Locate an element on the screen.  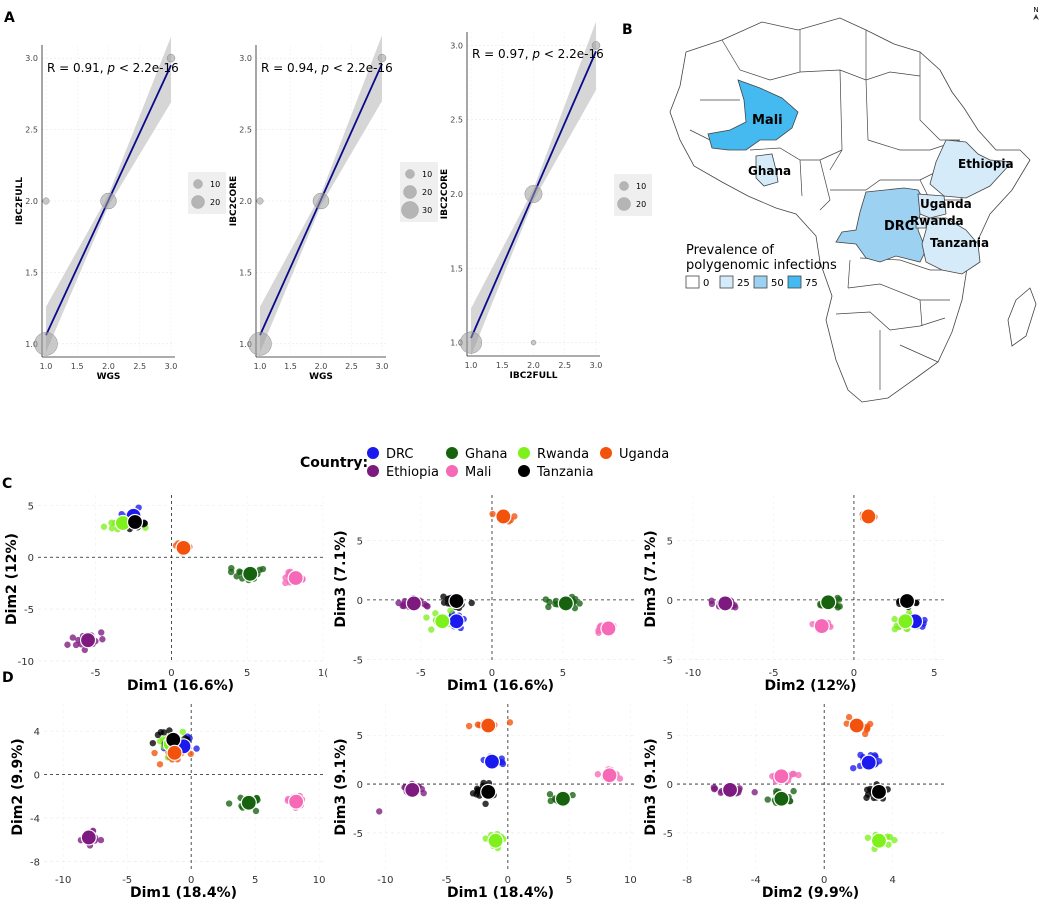
panel-label-c: C is located at coordinates (7, 484).